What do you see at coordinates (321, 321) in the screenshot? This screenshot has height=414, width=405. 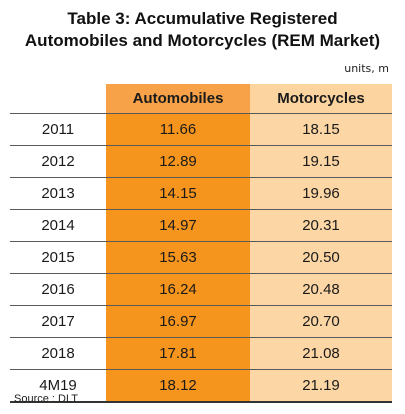 I see `motorcycles-cell: 20.70` at bounding box center [321, 321].